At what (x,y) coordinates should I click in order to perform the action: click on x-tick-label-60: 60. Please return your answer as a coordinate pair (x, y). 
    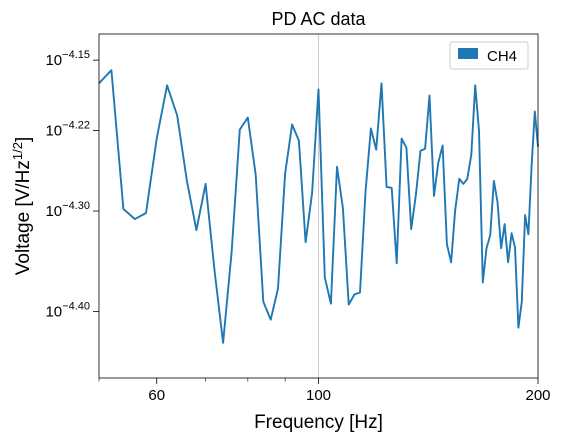
    Looking at the image, I should click on (156, 395).